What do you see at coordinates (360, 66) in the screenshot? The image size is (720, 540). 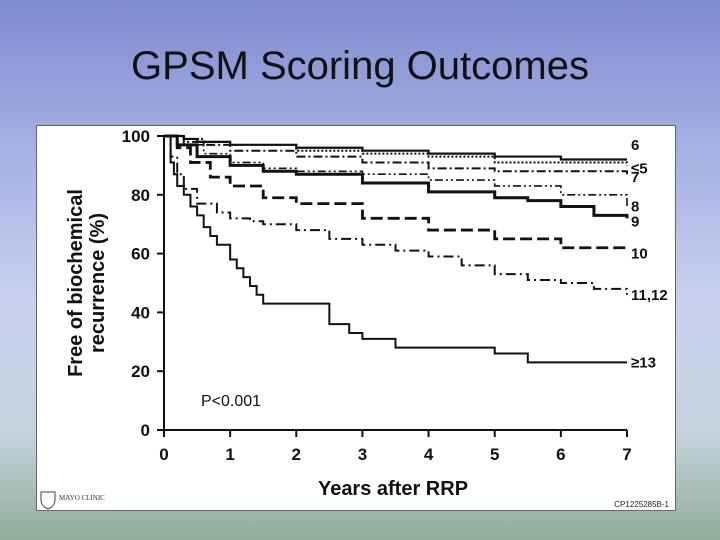 I see `slide-title: GPSM Scoring Outcomes` at bounding box center [360, 66].